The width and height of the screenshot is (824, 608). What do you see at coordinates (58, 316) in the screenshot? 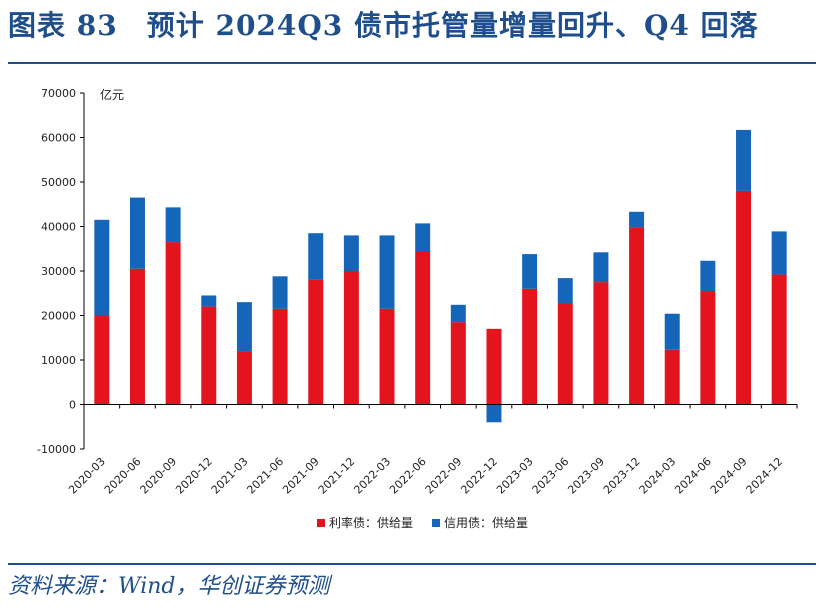
I see `y-tick-label: 20000` at bounding box center [58, 316].